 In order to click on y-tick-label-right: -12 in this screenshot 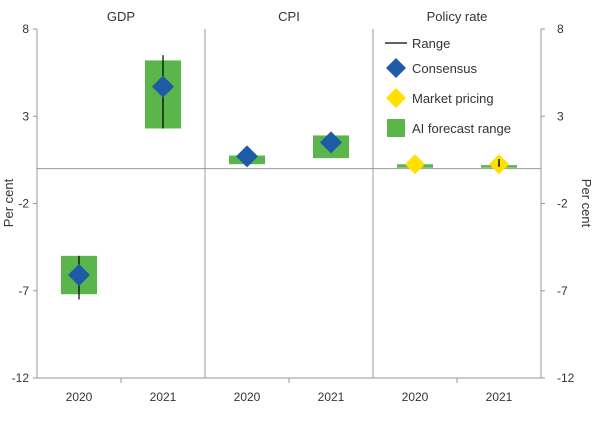, I will do `click(566, 378)`.